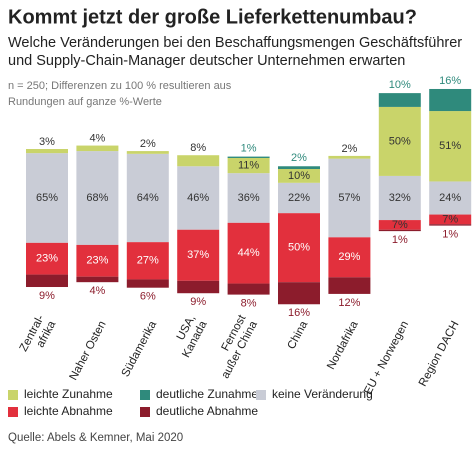 This screenshot has width=474, height=454. Describe the element at coordinates (85, 102) in the screenshot. I see `note: Rundungen auf ganze %-Werte` at that location.